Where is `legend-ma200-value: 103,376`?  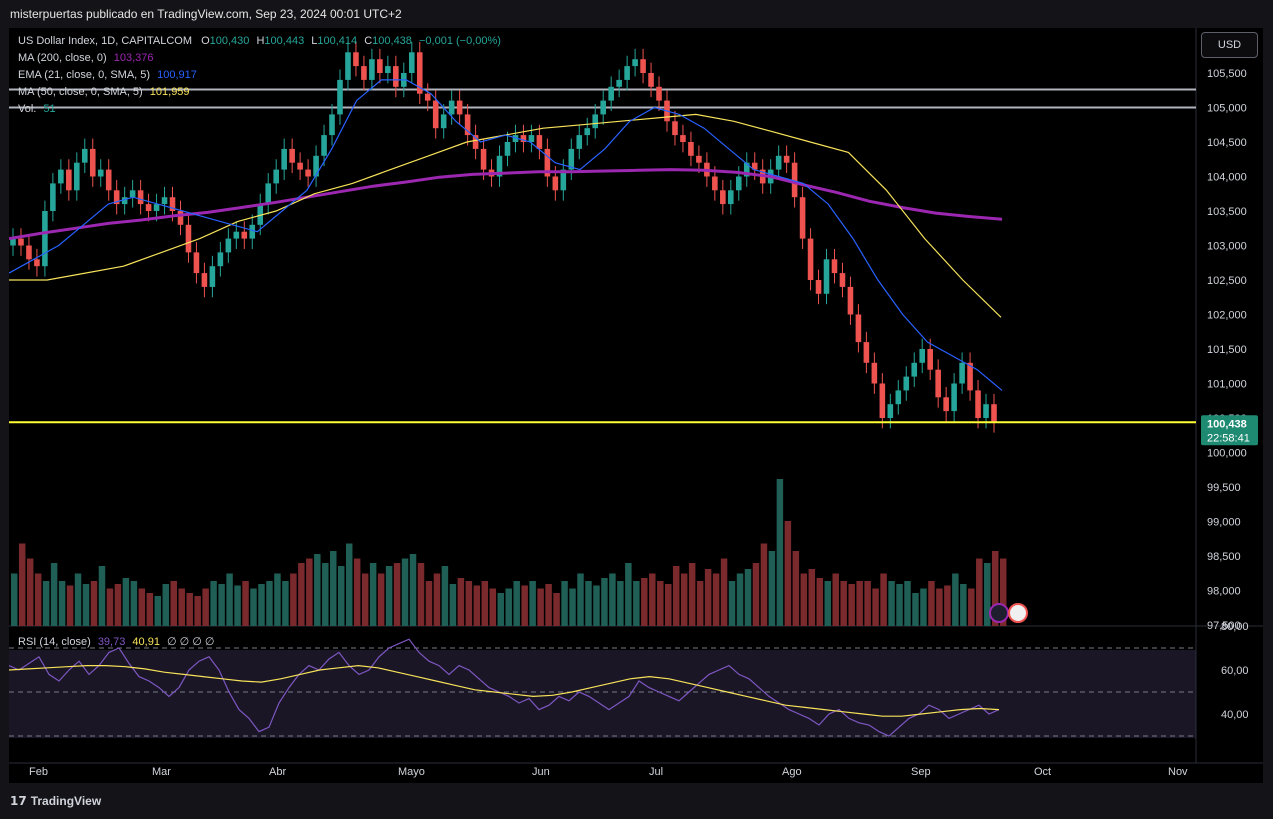
legend-ma200-value: 103,376 is located at coordinates (133, 58).